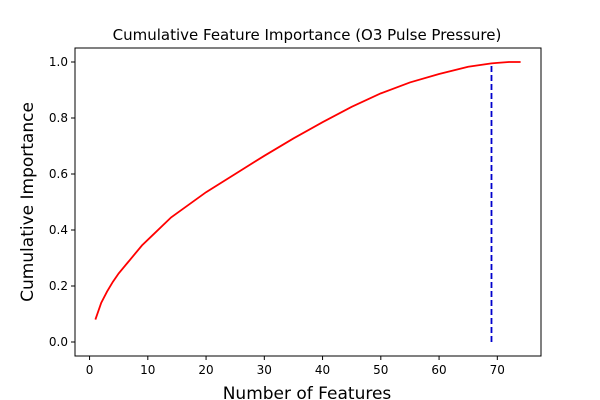  What do you see at coordinates (58, 286) in the screenshot?
I see `y-tick-label: 0.2` at bounding box center [58, 286].